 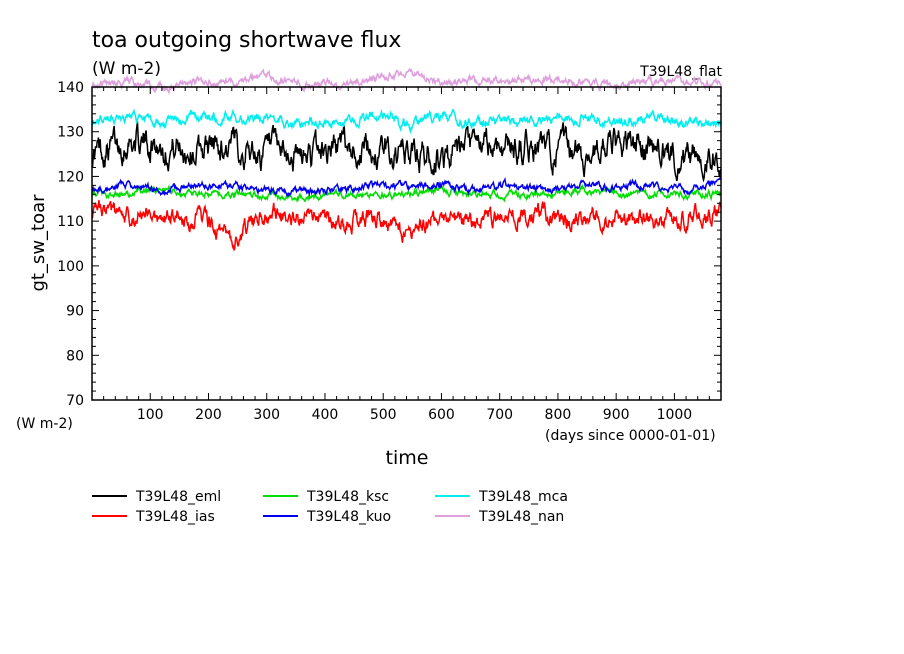 I want to click on legend-label: T39L48_kuo, so click(x=348, y=517).